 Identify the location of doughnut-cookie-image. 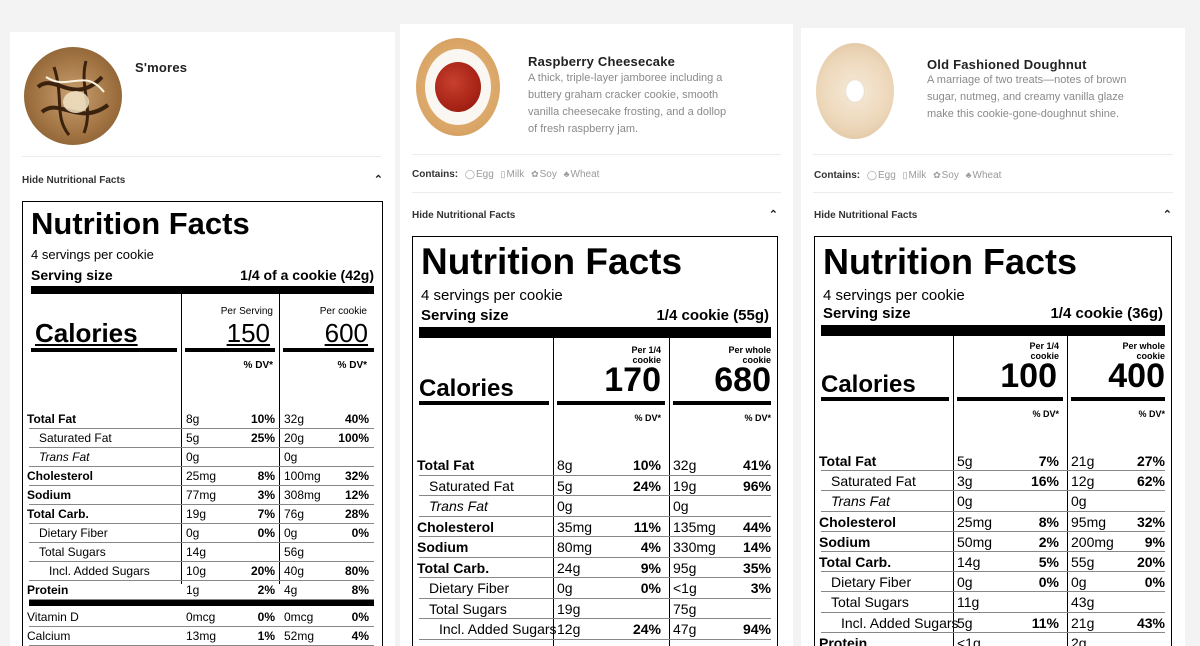
(855, 91).